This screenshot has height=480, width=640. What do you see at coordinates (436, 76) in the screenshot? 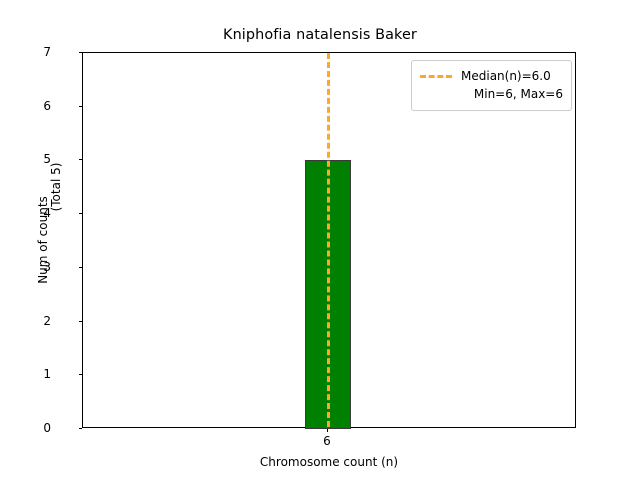
I see `dashed-line-icon` at bounding box center [436, 76].